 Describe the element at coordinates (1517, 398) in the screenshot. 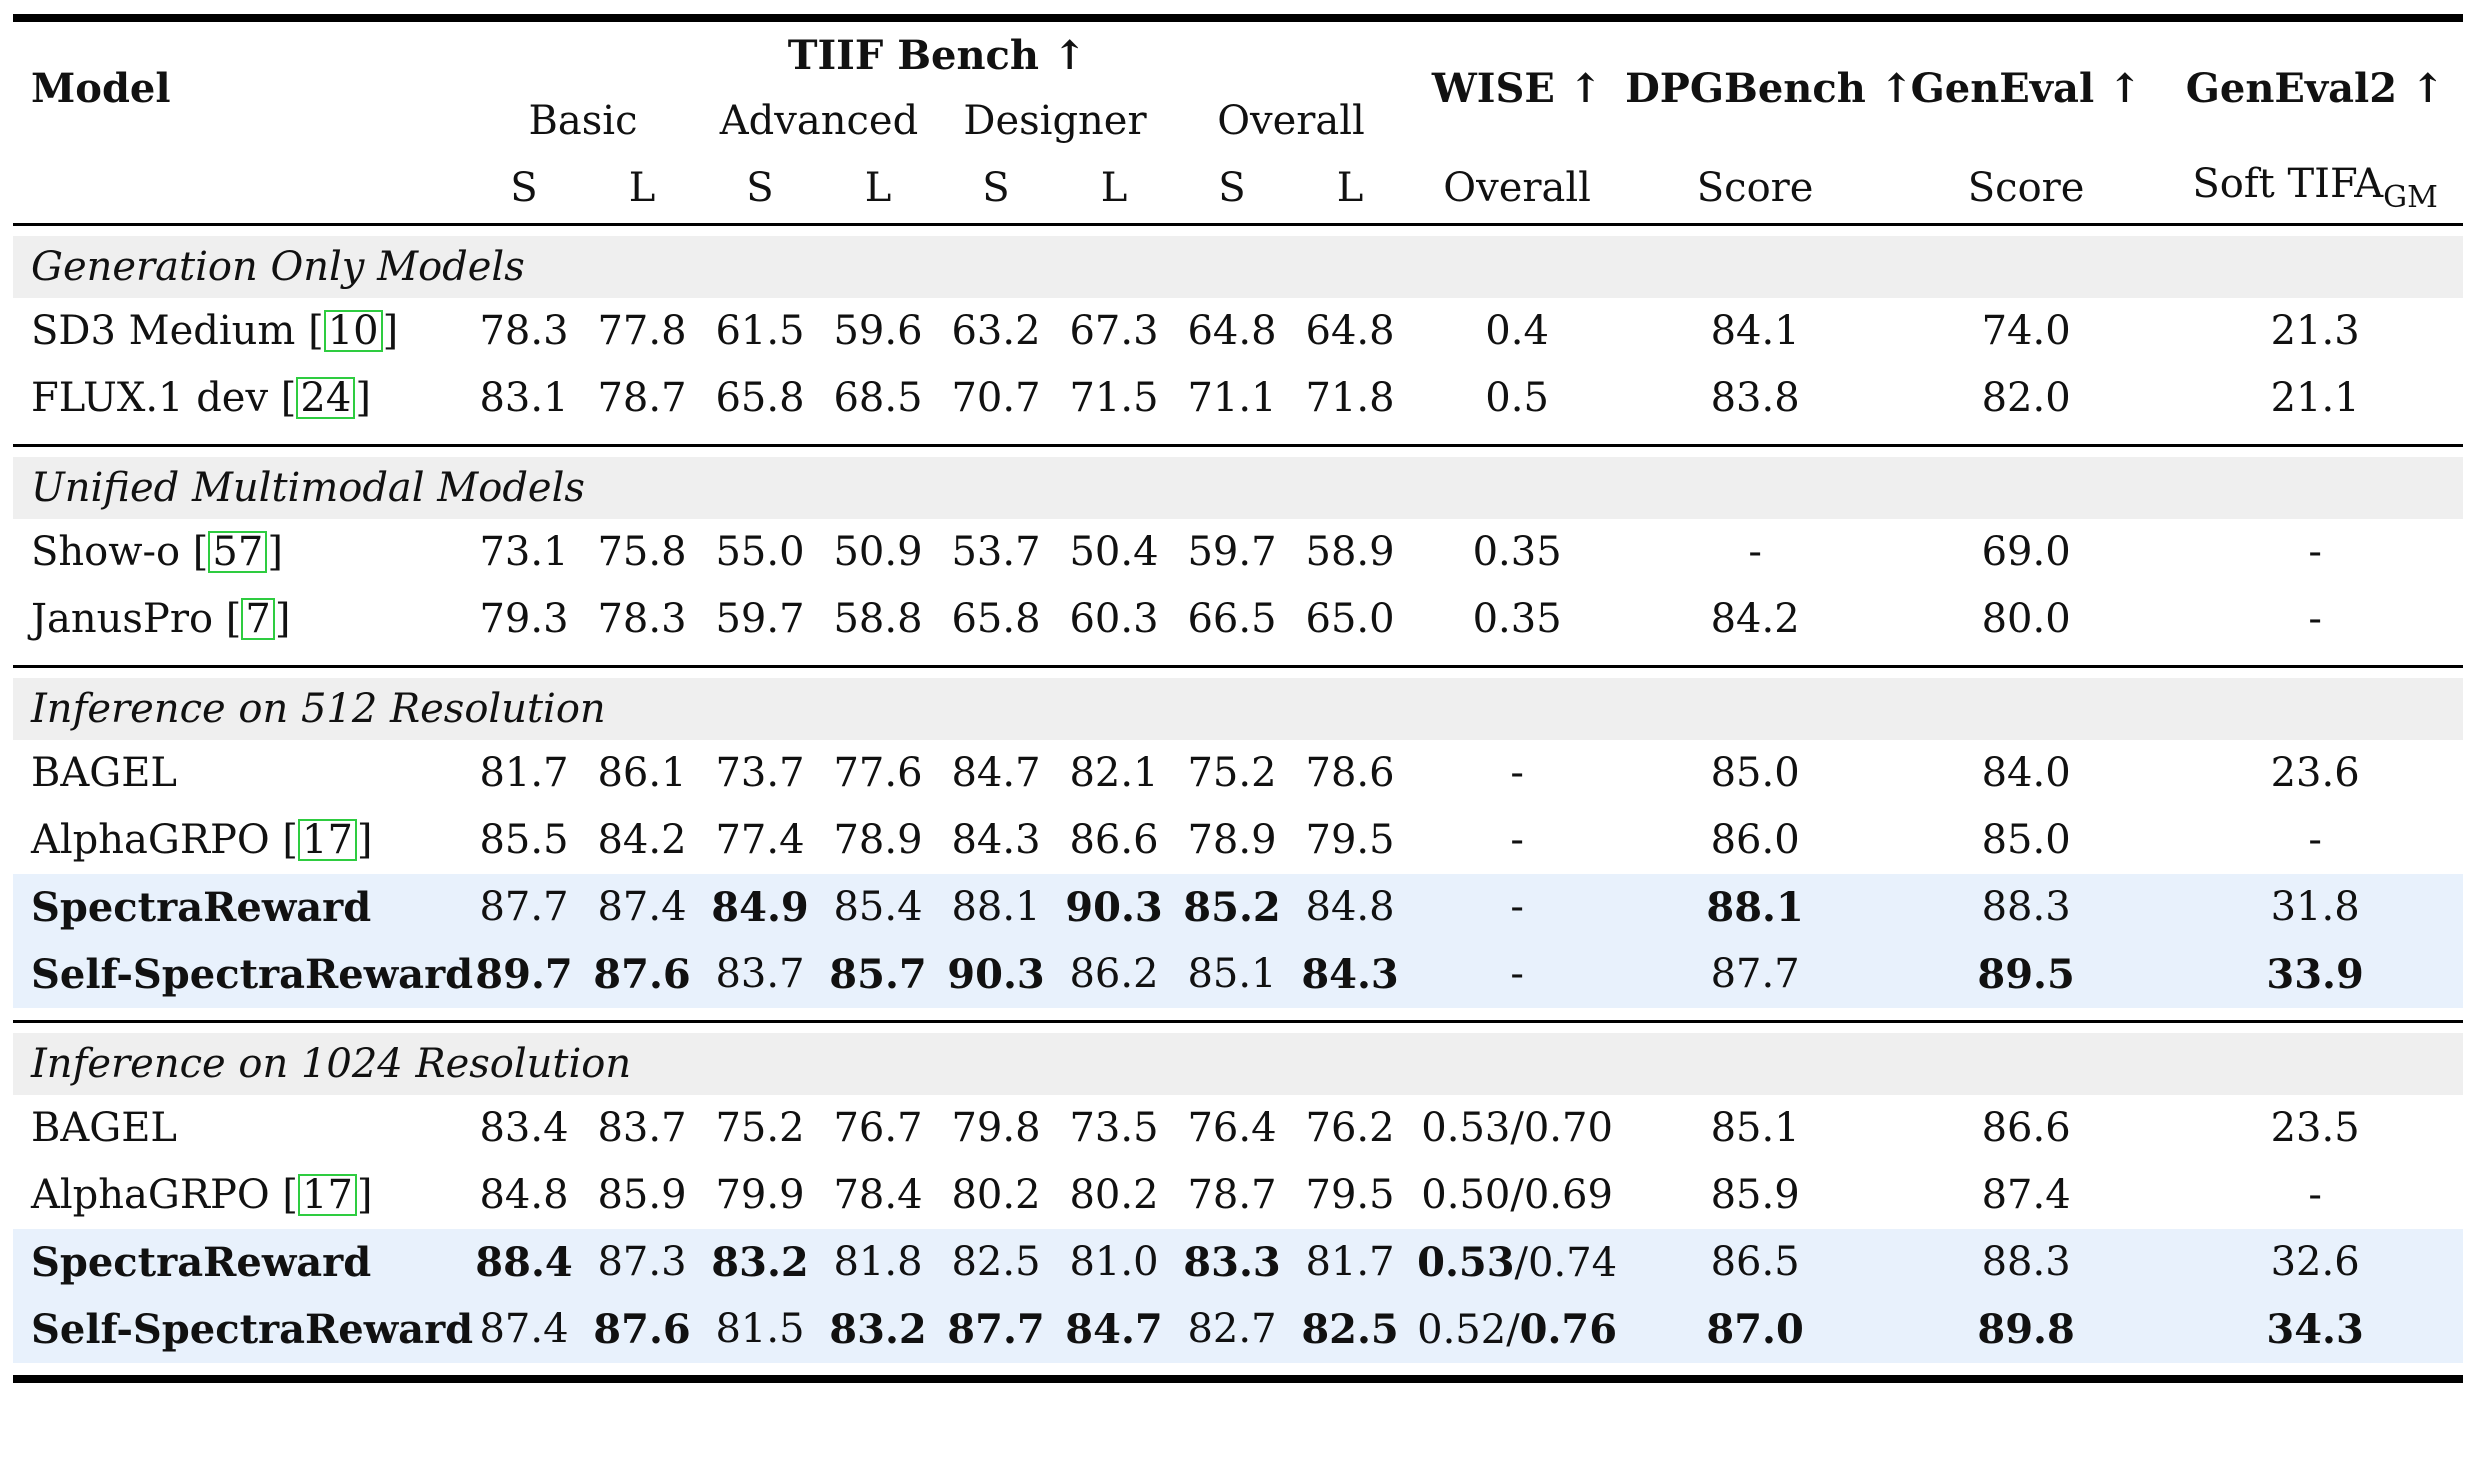

I see `wise-score-cell: 0.5` at that location.